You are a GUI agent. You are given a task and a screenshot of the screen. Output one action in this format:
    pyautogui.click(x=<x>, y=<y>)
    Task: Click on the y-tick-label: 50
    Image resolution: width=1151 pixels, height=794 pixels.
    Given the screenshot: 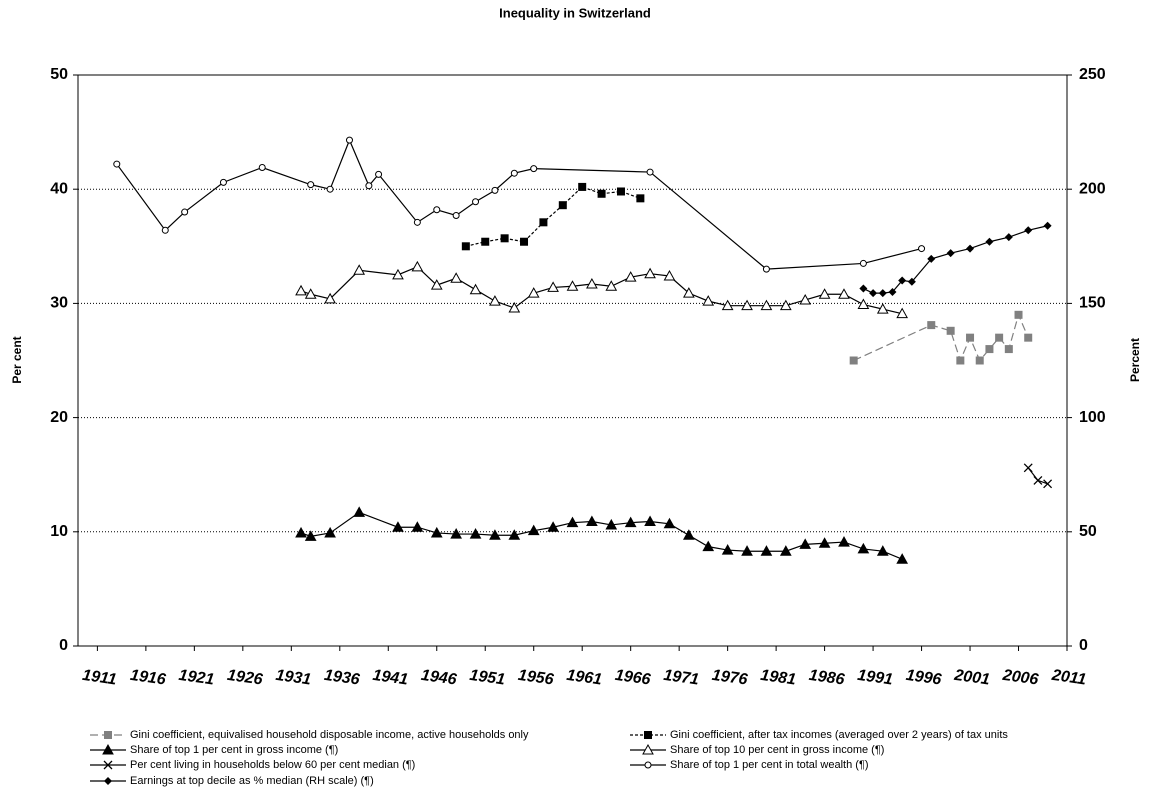 What is the action you would take?
    pyautogui.click(x=59, y=74)
    